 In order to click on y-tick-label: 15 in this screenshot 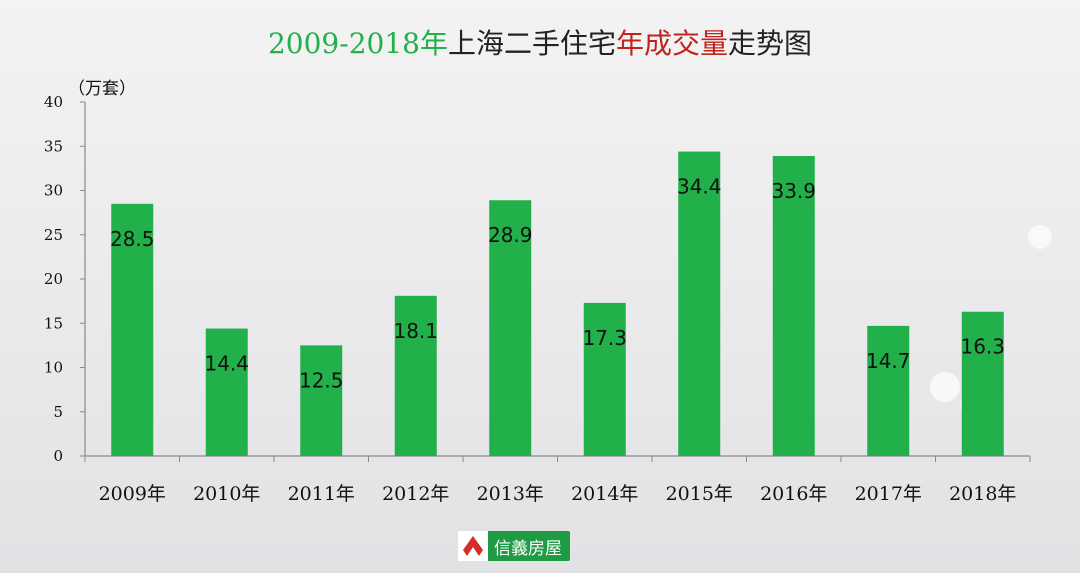, I will do `click(53, 323)`.